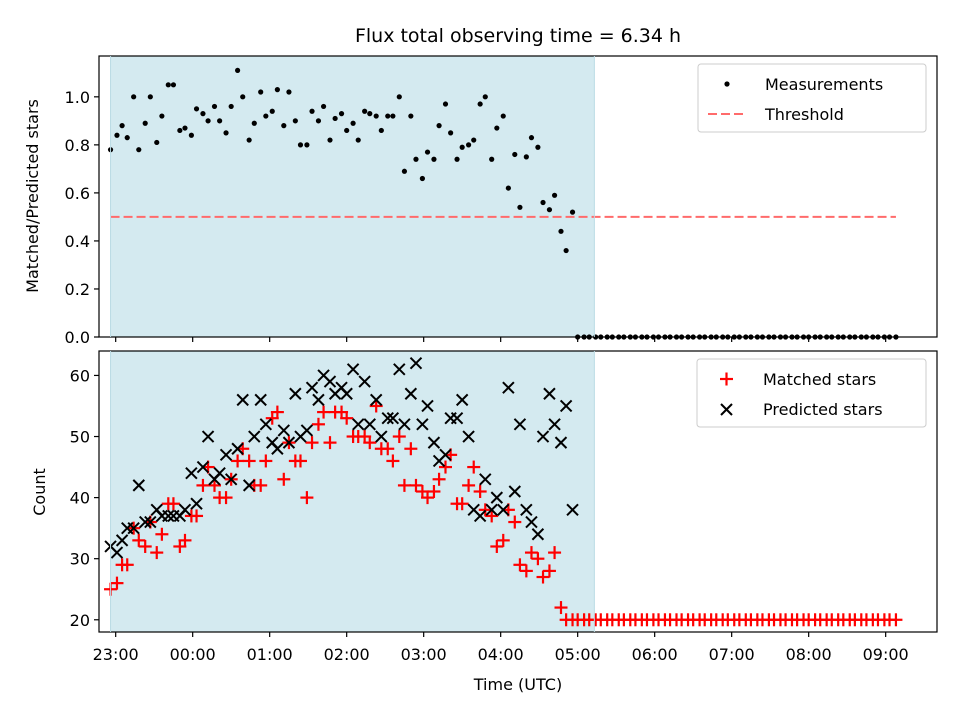 Image resolution: width=960 pixels, height=720 pixels. Describe the element at coordinates (823, 409) in the screenshot. I see `legend-predicted-label: Predicted stars` at that location.